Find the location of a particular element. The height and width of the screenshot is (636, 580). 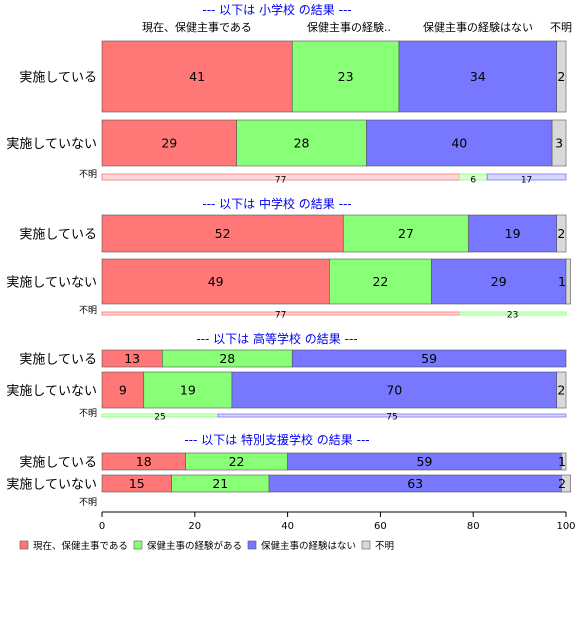

bar-value-label: 34 is located at coordinates (478, 76).